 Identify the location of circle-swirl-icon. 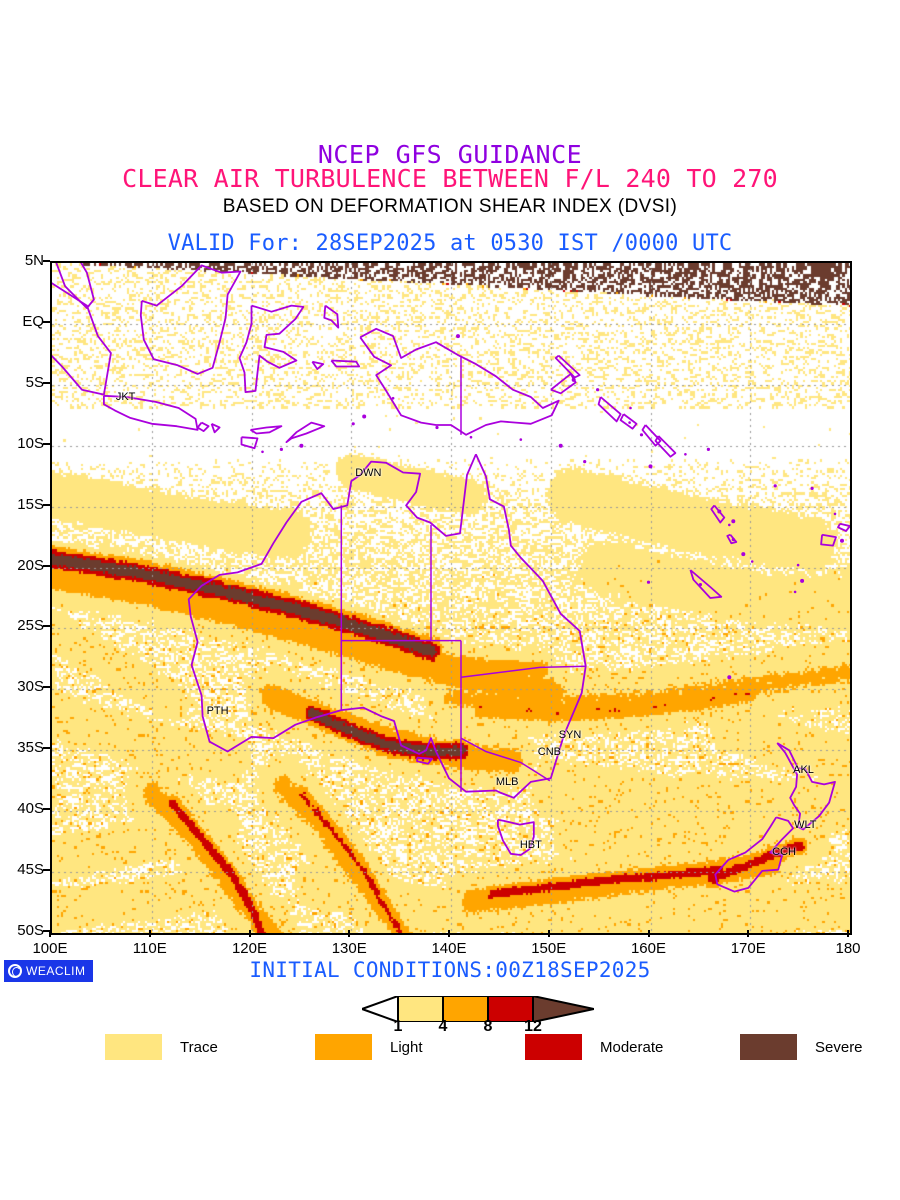
(15, 971).